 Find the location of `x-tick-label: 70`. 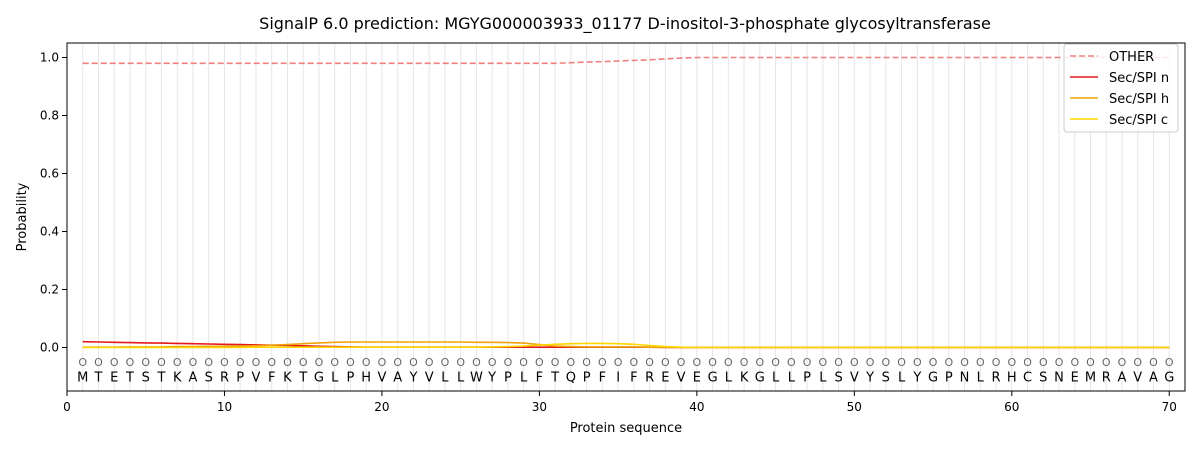

x-tick-label: 70 is located at coordinates (1169, 407).